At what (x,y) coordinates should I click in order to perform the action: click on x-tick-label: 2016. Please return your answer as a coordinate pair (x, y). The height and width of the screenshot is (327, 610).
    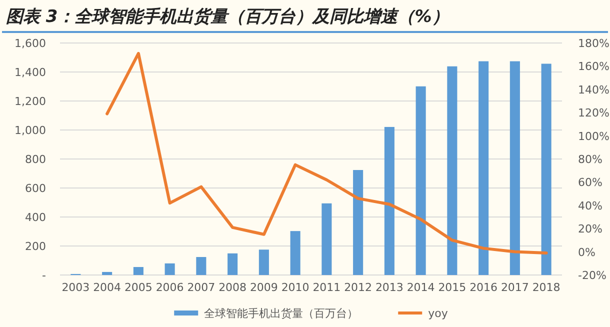
    Looking at the image, I should click on (484, 287).